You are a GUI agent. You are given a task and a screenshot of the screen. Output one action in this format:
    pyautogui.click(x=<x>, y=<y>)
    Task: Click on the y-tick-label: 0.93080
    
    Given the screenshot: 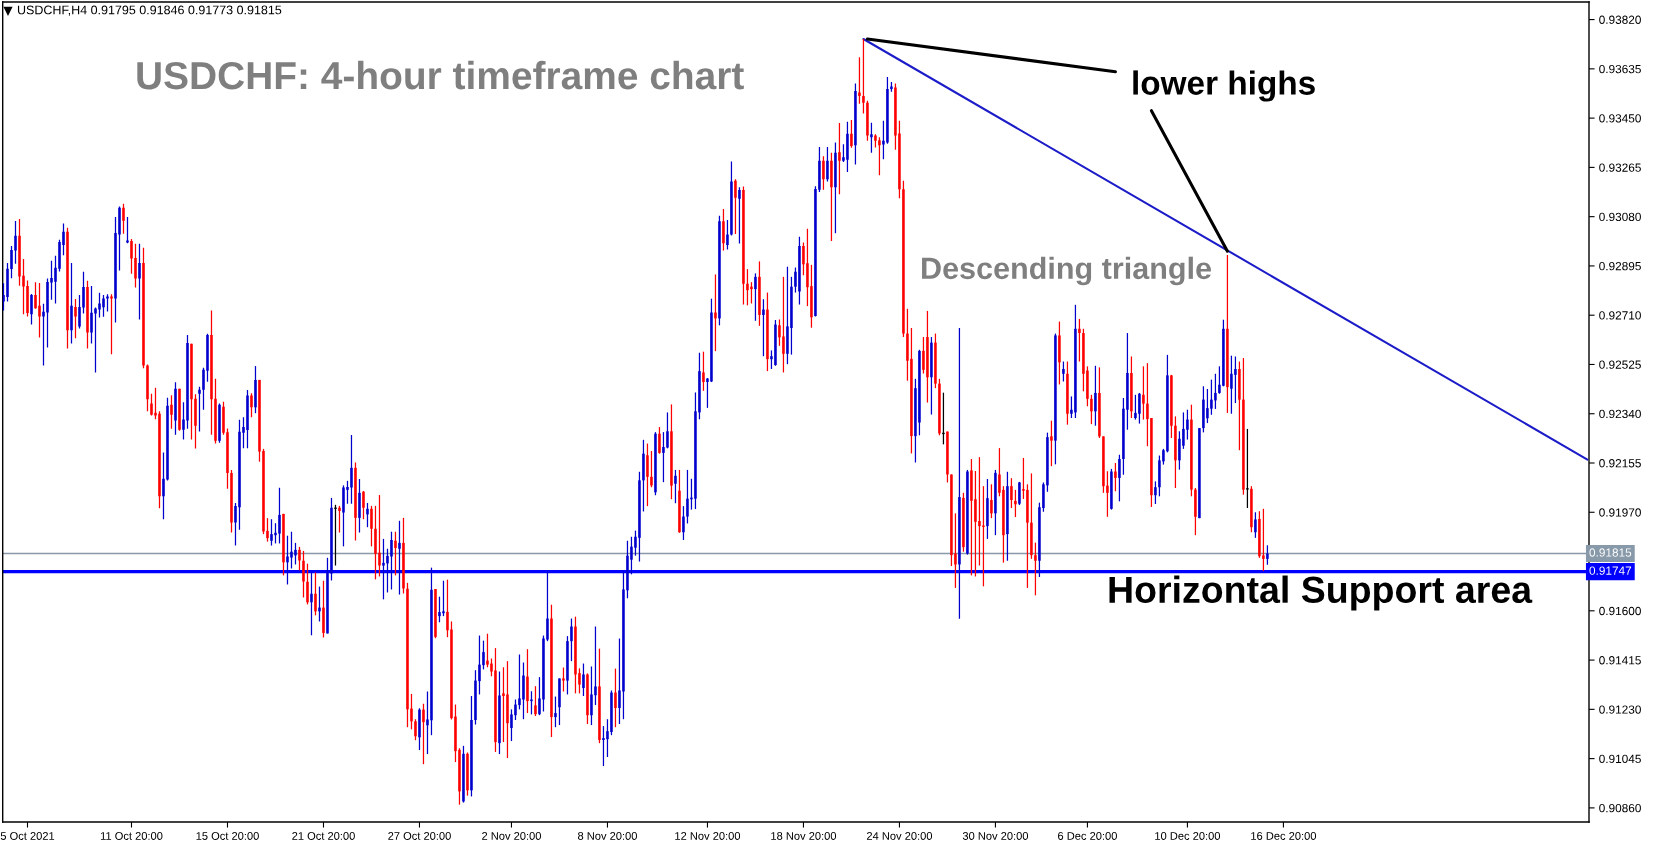 What is the action you would take?
    pyautogui.click(x=1620, y=217)
    